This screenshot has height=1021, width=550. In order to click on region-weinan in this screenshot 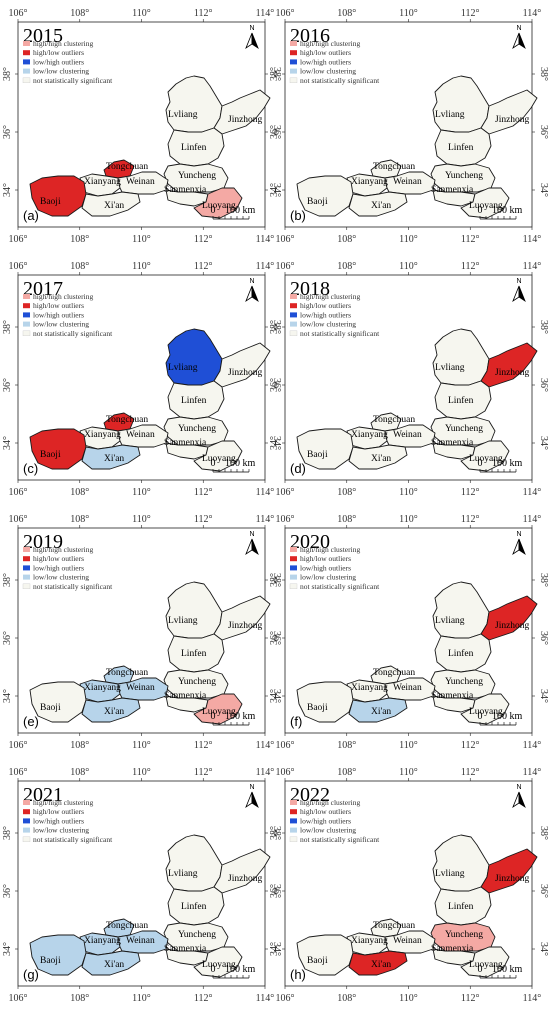, I will do `click(143, 689)`.